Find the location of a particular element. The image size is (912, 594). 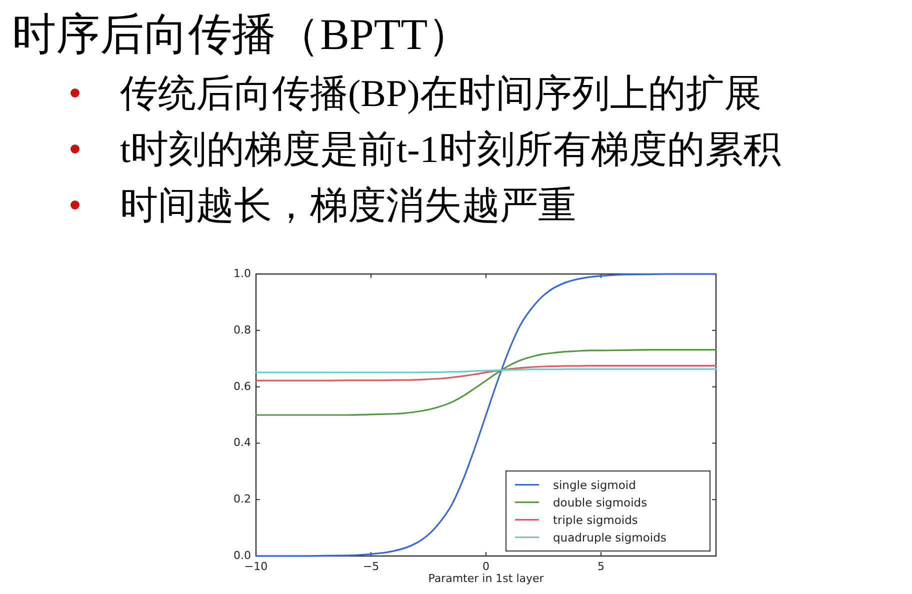

x-tick-label: −5 is located at coordinates (371, 566).